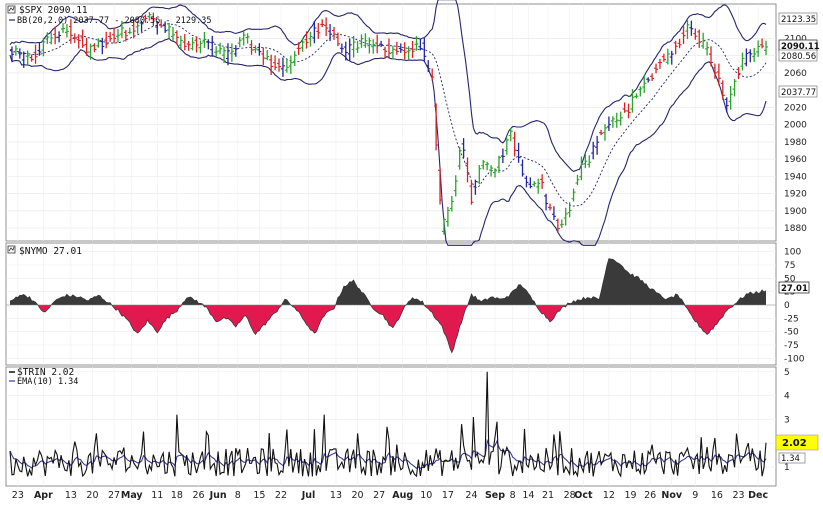  Describe the element at coordinates (795, 160) in the screenshot. I see `price-tick-label: 1960` at that location.